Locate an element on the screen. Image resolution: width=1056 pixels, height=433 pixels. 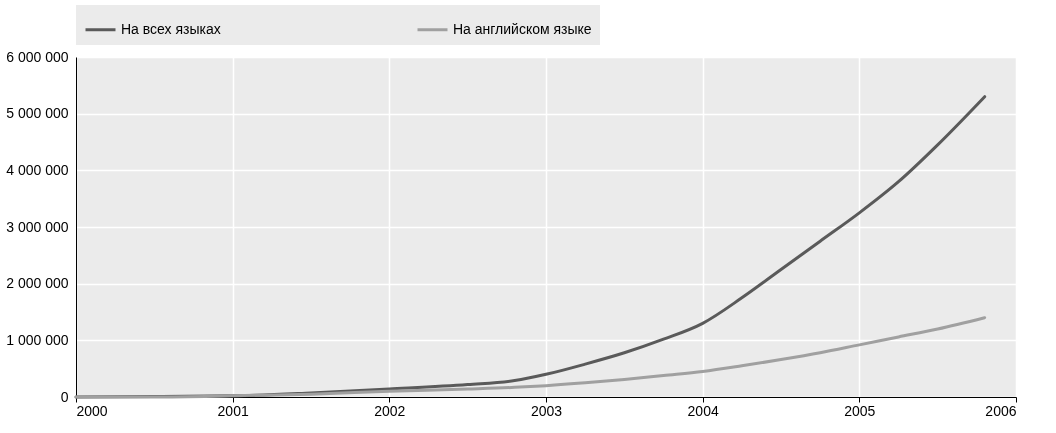
x-tick-label: 2004 is located at coordinates (703, 410).